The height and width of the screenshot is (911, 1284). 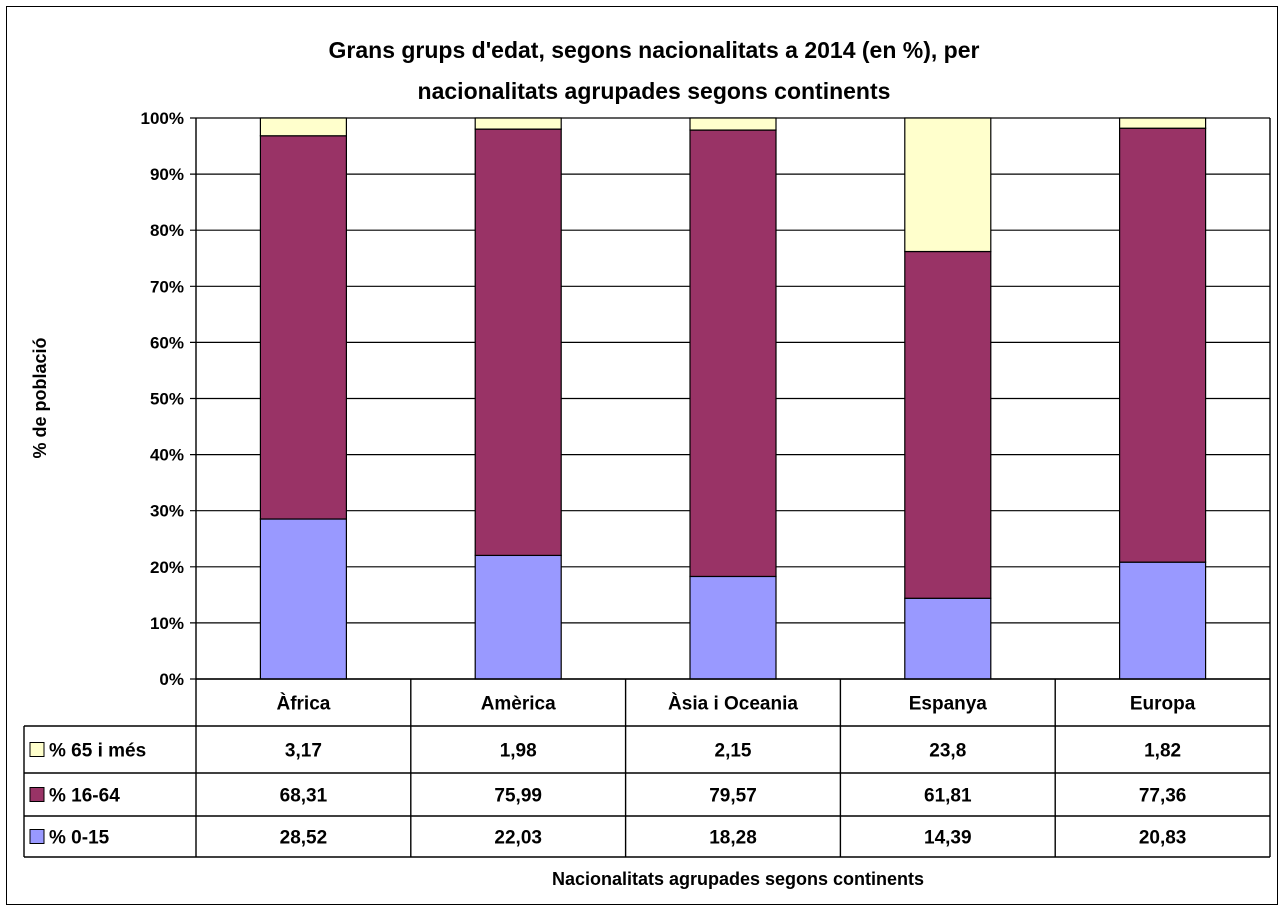 What do you see at coordinates (1163, 796) in the screenshot?
I see `data-value-label: 77,36` at bounding box center [1163, 796].